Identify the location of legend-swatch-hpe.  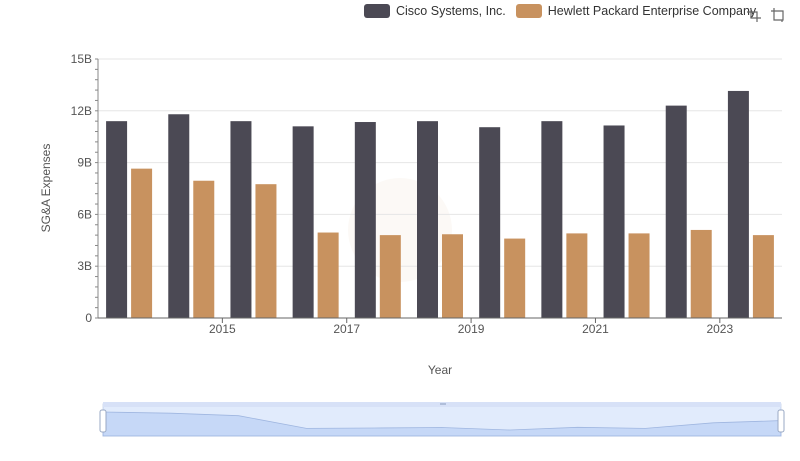
(528, 11).